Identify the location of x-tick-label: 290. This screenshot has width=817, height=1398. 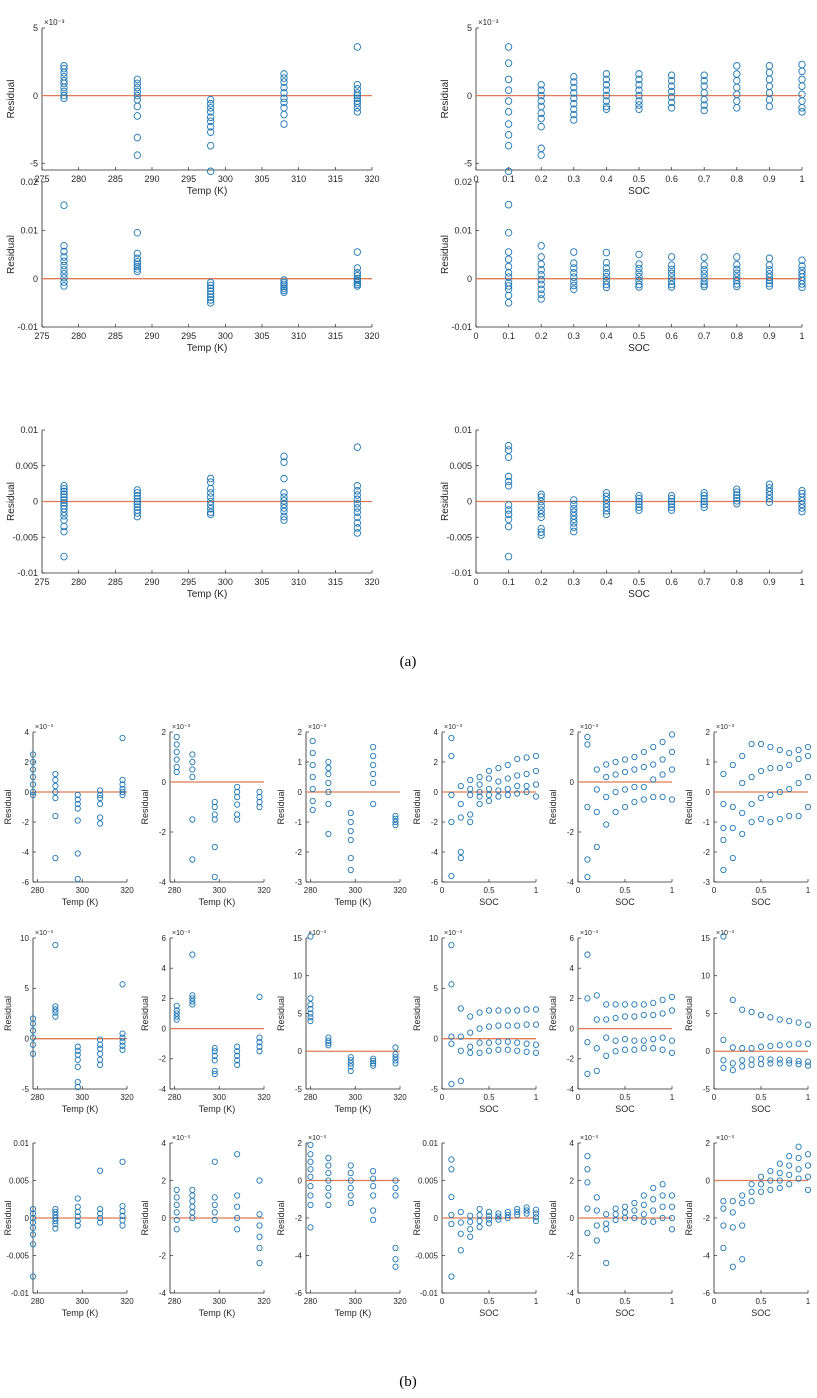
(151, 179).